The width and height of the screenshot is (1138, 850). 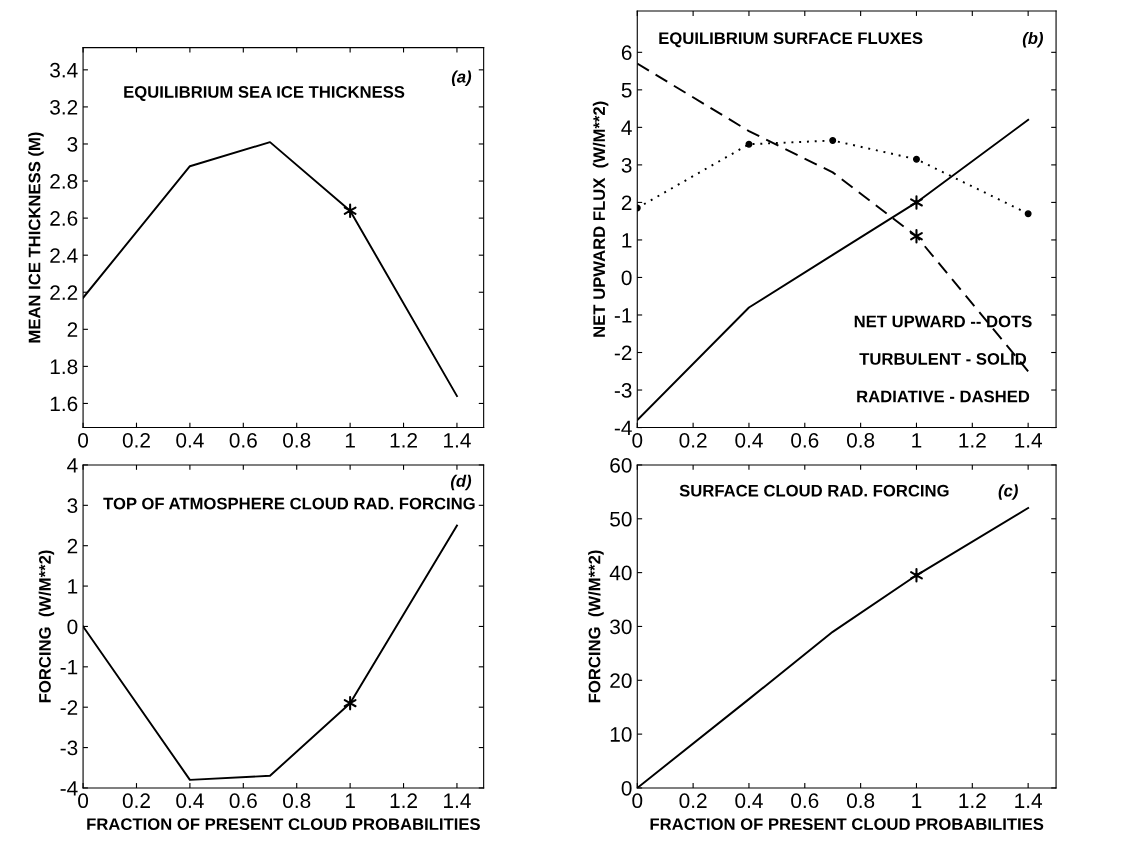 What do you see at coordinates (36, 237) in the screenshot?
I see `y-axis-title: MEAN ICE THICKNESS (M)` at bounding box center [36, 237].